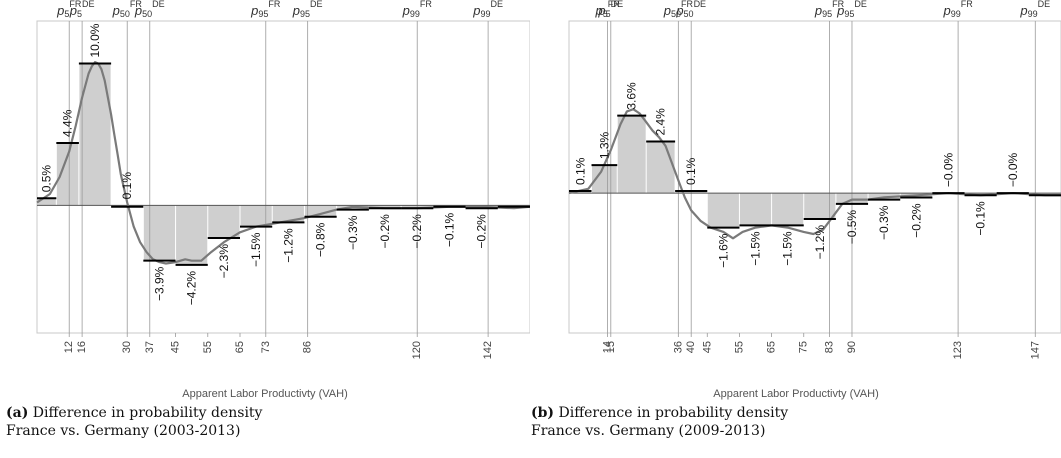 Image resolution: width=1061 pixels, height=458 pixels. Describe the element at coordinates (632, 96) in the screenshot. I see `data-label: 3.6%` at that location.